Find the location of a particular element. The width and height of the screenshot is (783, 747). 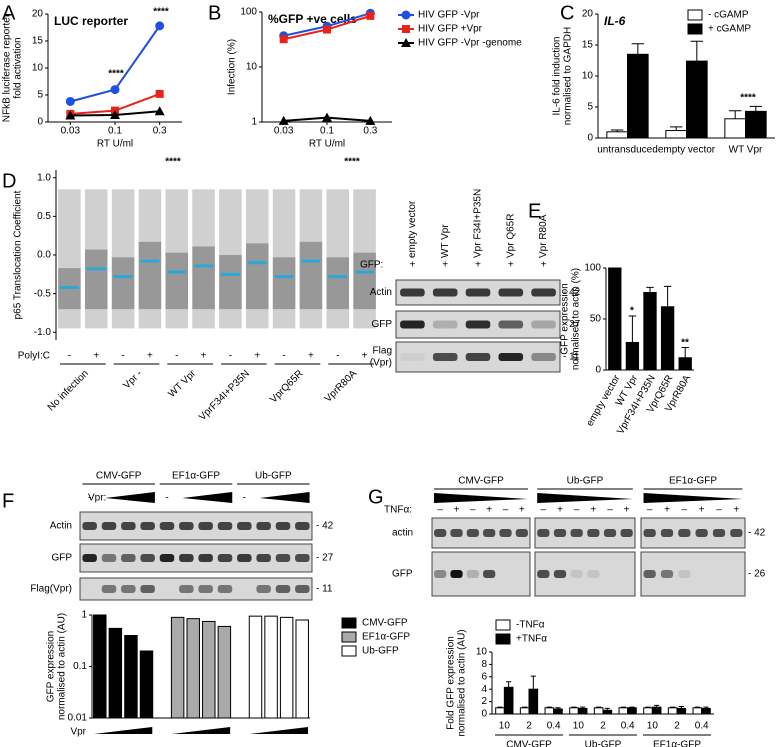

lane-label: Vpr F34I+P35N is located at coordinates (478, 223).